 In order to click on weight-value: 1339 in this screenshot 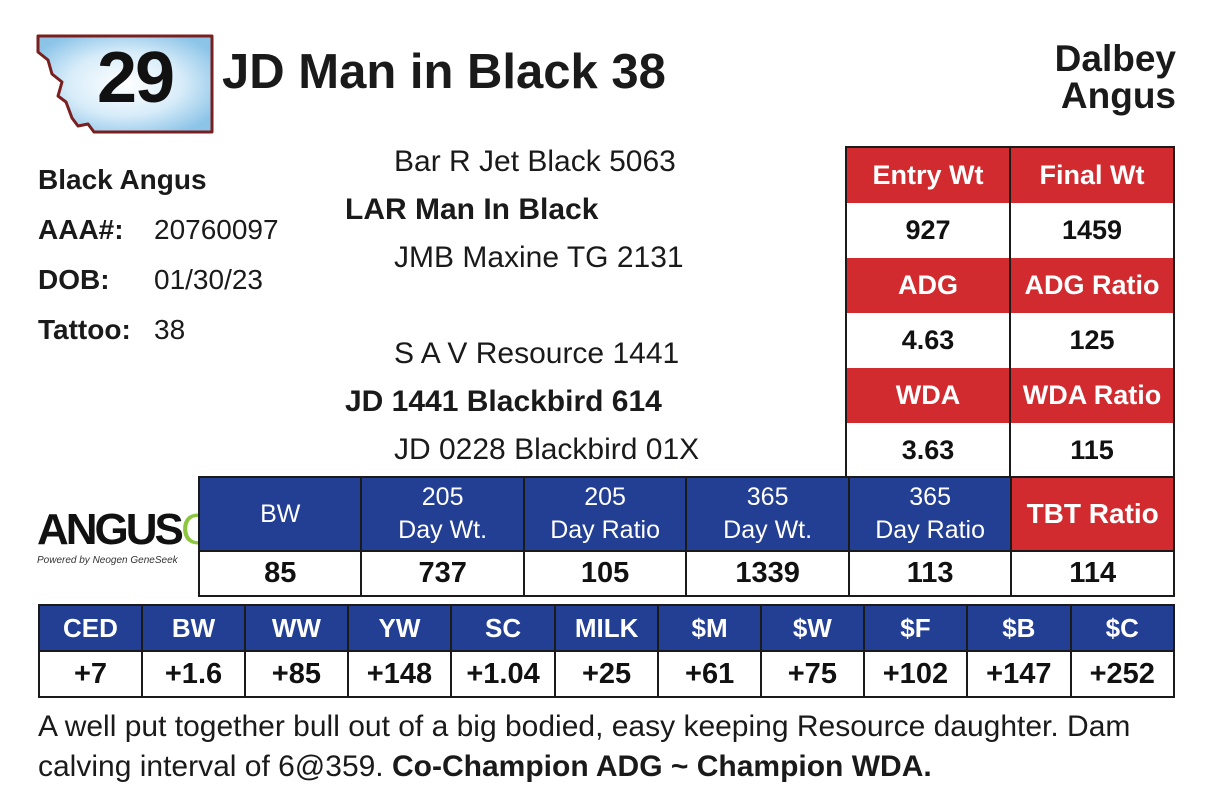, I will do `click(767, 573)`.